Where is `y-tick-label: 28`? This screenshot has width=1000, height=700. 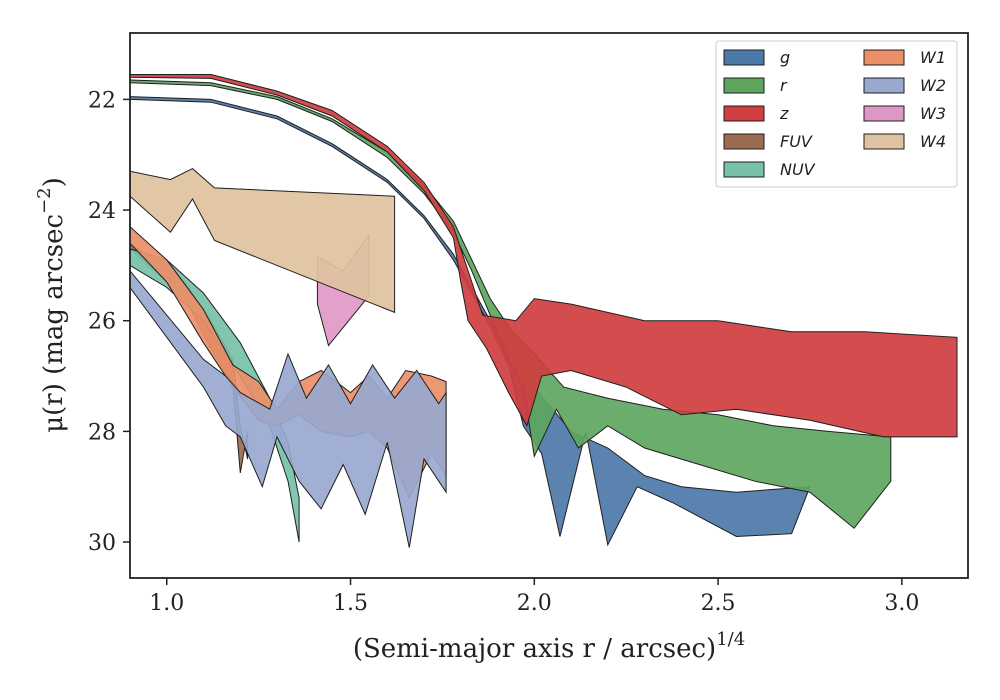 y-tick-label: 28 is located at coordinates (102, 432).